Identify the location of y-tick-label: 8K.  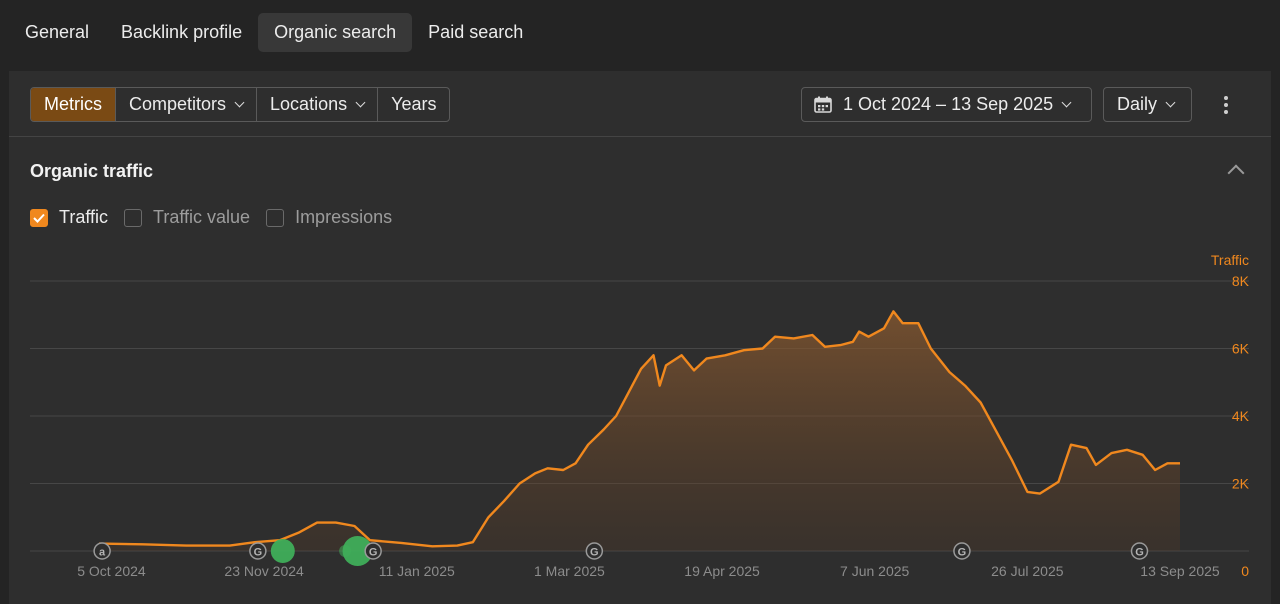
(1241, 281).